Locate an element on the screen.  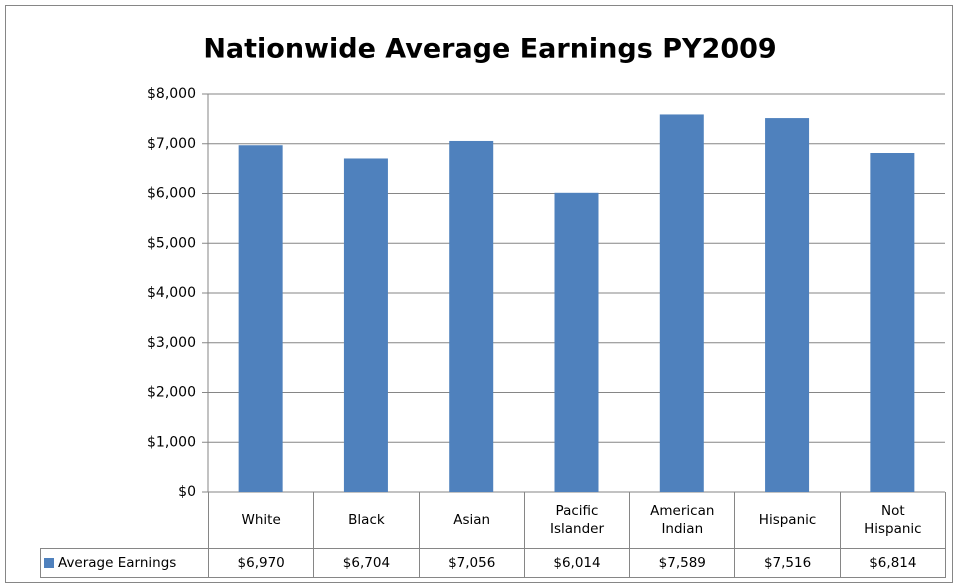
legend-cell: Average Earnings is located at coordinates (124, 563).